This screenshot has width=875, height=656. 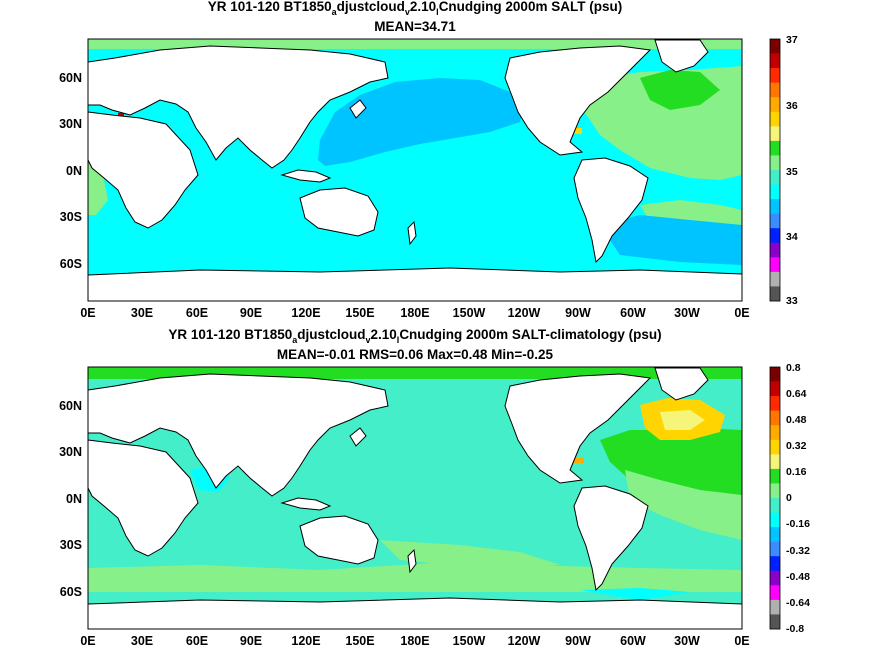 I want to click on top-arctic-band, so click(x=415, y=44).